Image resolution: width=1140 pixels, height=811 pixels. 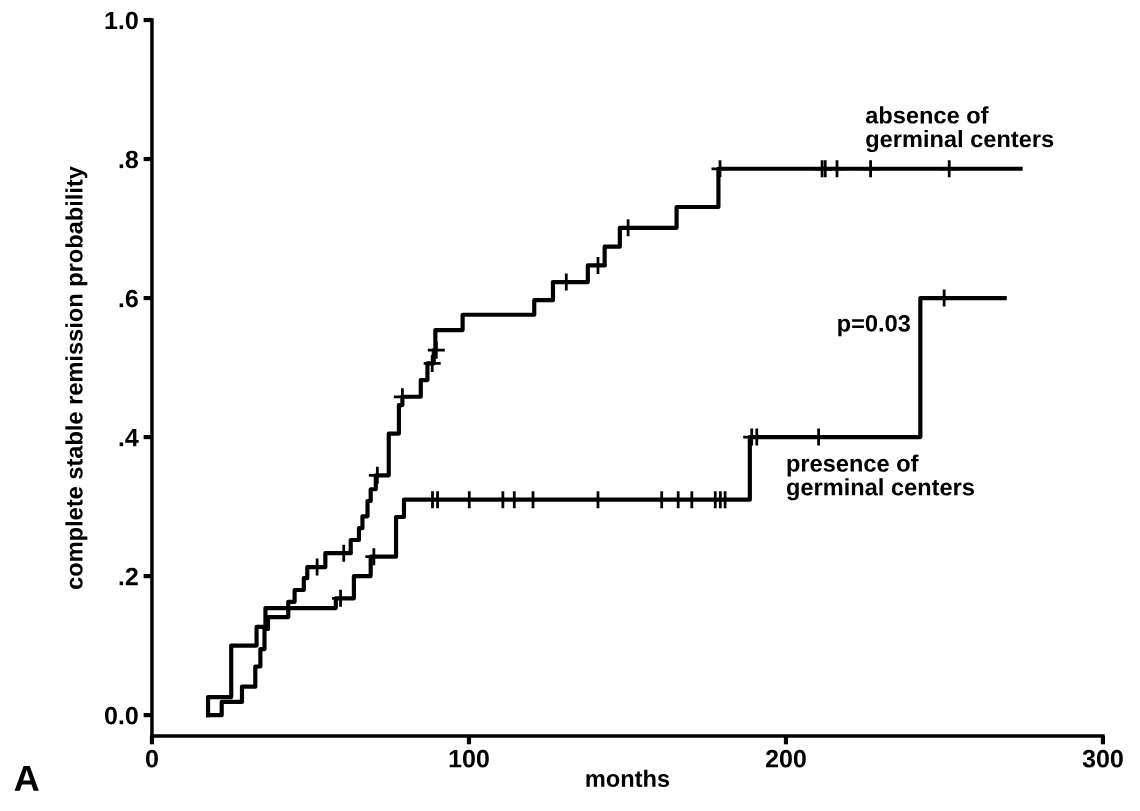 What do you see at coordinates (129, 437) in the screenshot?
I see `y-tick-label: .4` at bounding box center [129, 437].